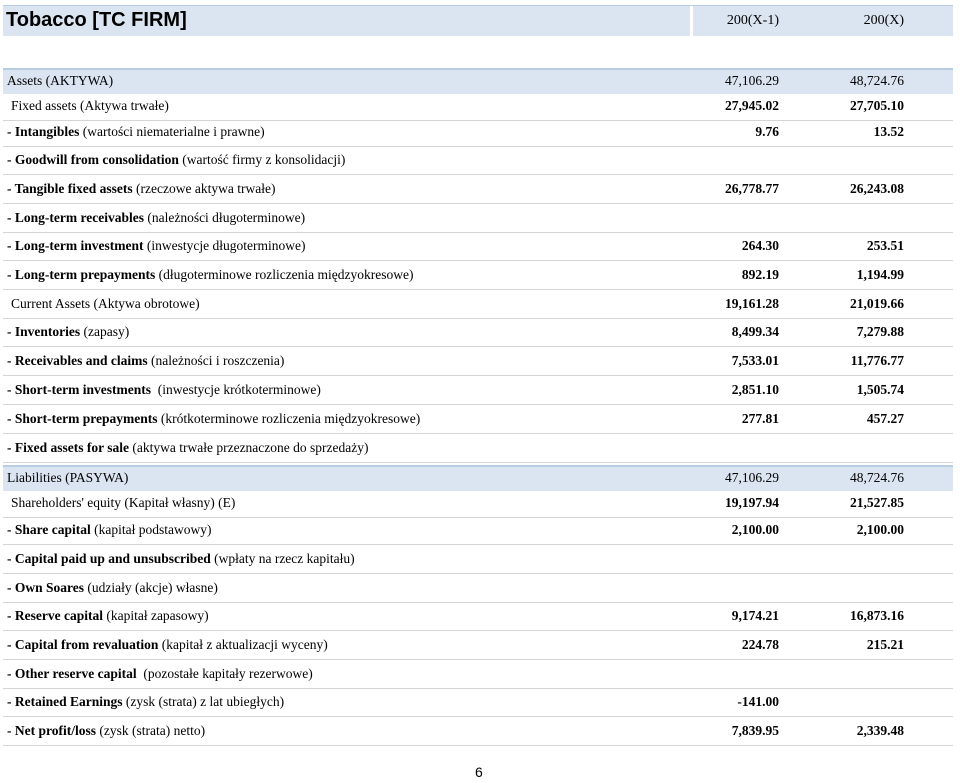  Describe the element at coordinates (47, 131) in the screenshot. I see `row-label-term: Intangibles` at that location.